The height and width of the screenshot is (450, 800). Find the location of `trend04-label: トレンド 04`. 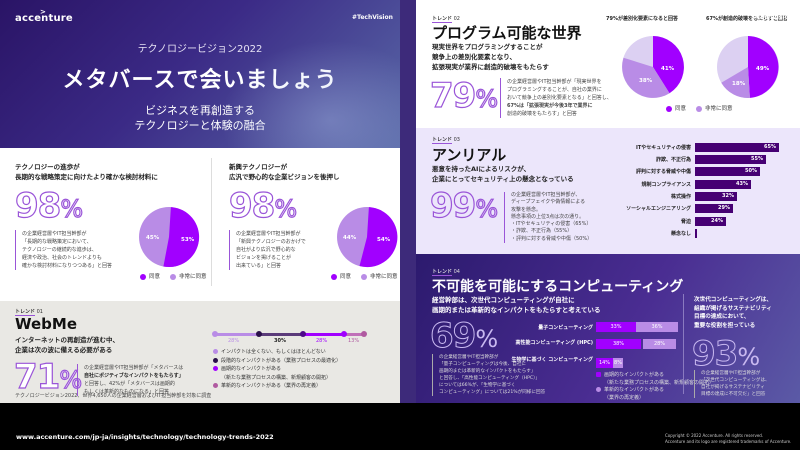

trend04-label: トレンド 04 is located at coordinates (446, 272).